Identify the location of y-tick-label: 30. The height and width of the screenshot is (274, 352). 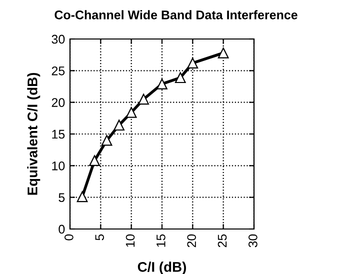
(58, 39).